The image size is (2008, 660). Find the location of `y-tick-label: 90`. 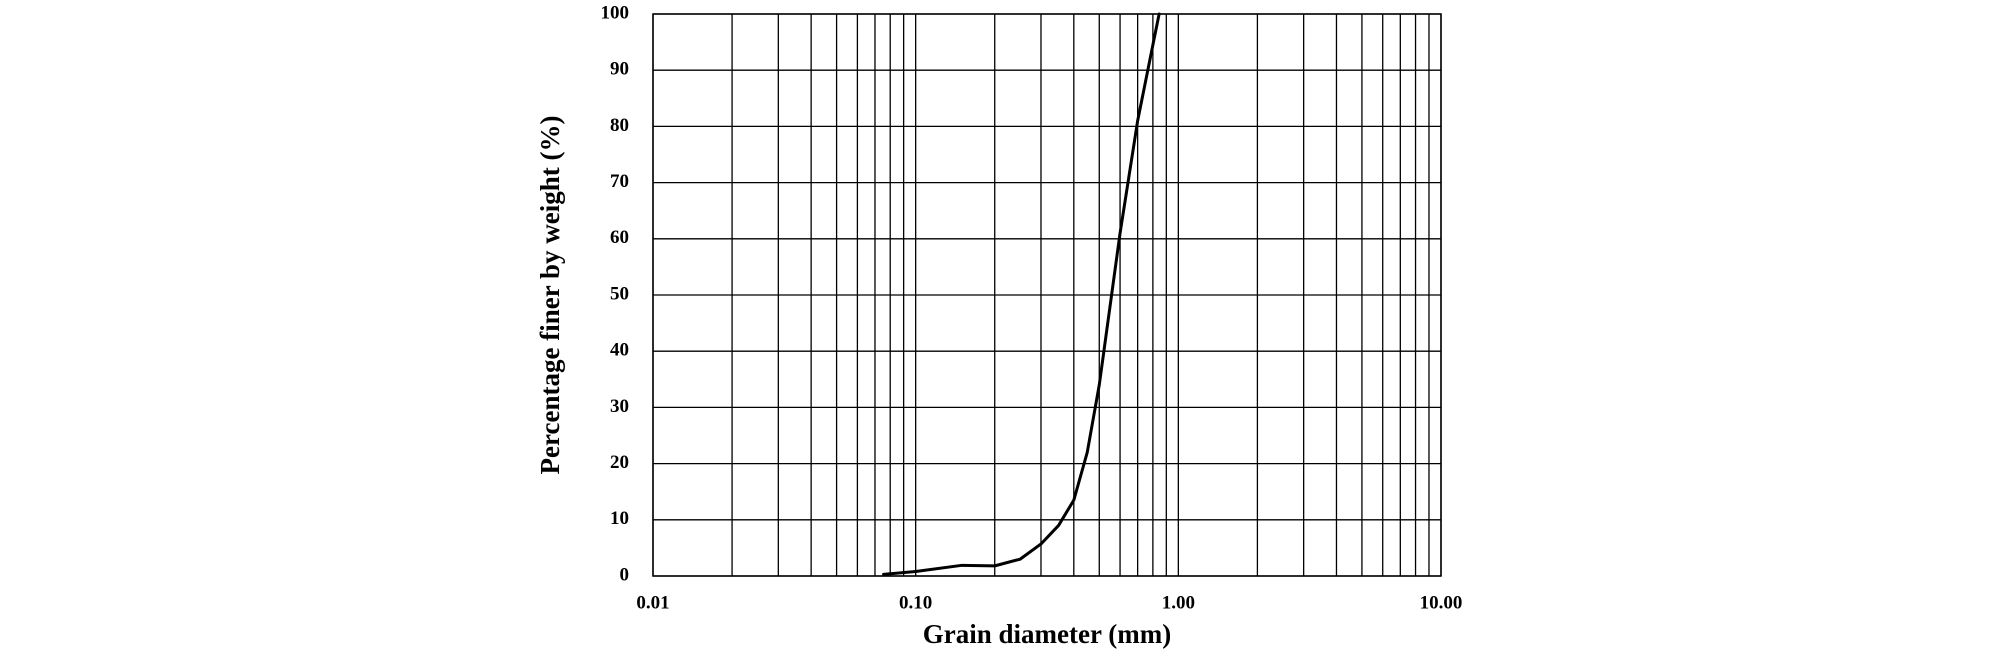

y-tick-label: 90 is located at coordinates (619, 69).